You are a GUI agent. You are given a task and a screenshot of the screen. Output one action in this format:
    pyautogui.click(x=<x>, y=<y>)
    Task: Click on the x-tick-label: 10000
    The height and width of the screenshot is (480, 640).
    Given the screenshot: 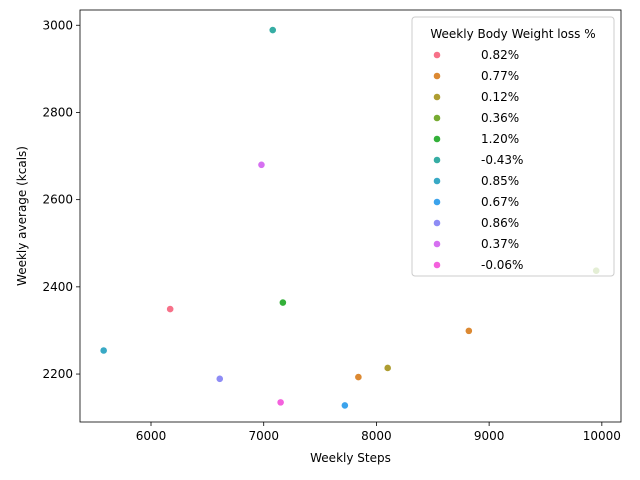 What is the action you would take?
    pyautogui.click(x=602, y=436)
    